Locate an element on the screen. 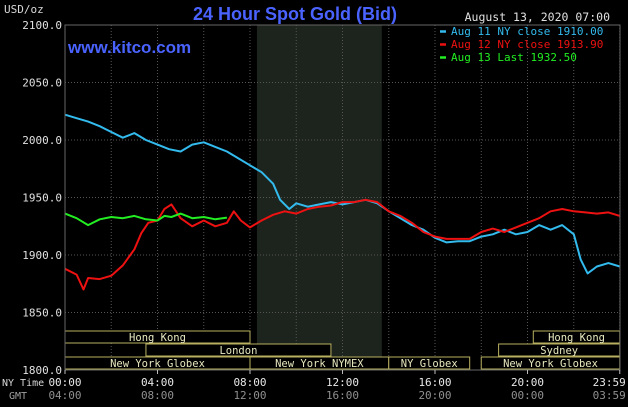 This screenshot has width=628, height=407. y-tick-label: 1850.0 is located at coordinates (42, 313).